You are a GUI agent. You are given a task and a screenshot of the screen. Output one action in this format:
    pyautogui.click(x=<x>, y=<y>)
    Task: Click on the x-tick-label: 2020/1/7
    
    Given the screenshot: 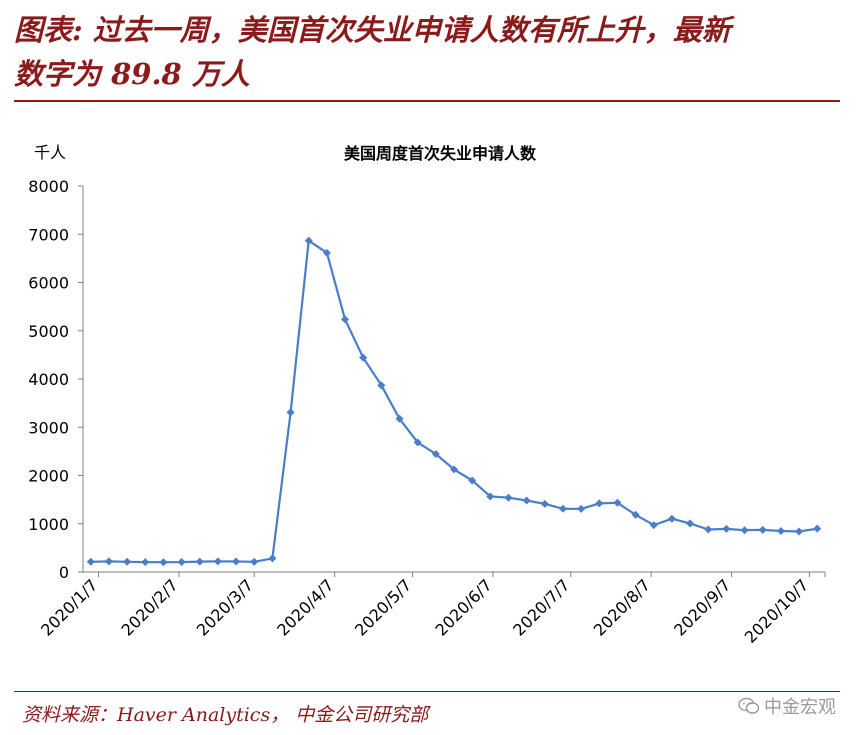 What is the action you would take?
    pyautogui.click(x=69, y=607)
    